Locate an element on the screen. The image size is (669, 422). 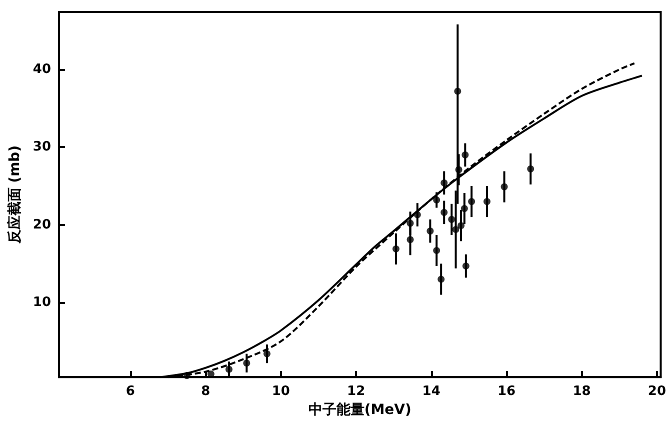
x-tick-label: 20 is located at coordinates (657, 392).